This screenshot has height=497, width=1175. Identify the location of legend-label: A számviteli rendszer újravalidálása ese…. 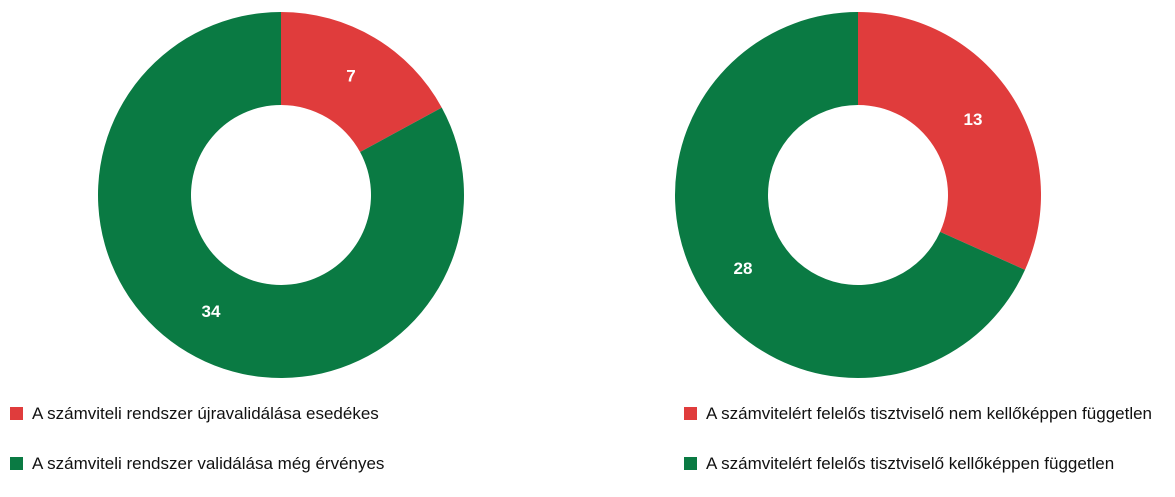
(205, 413).